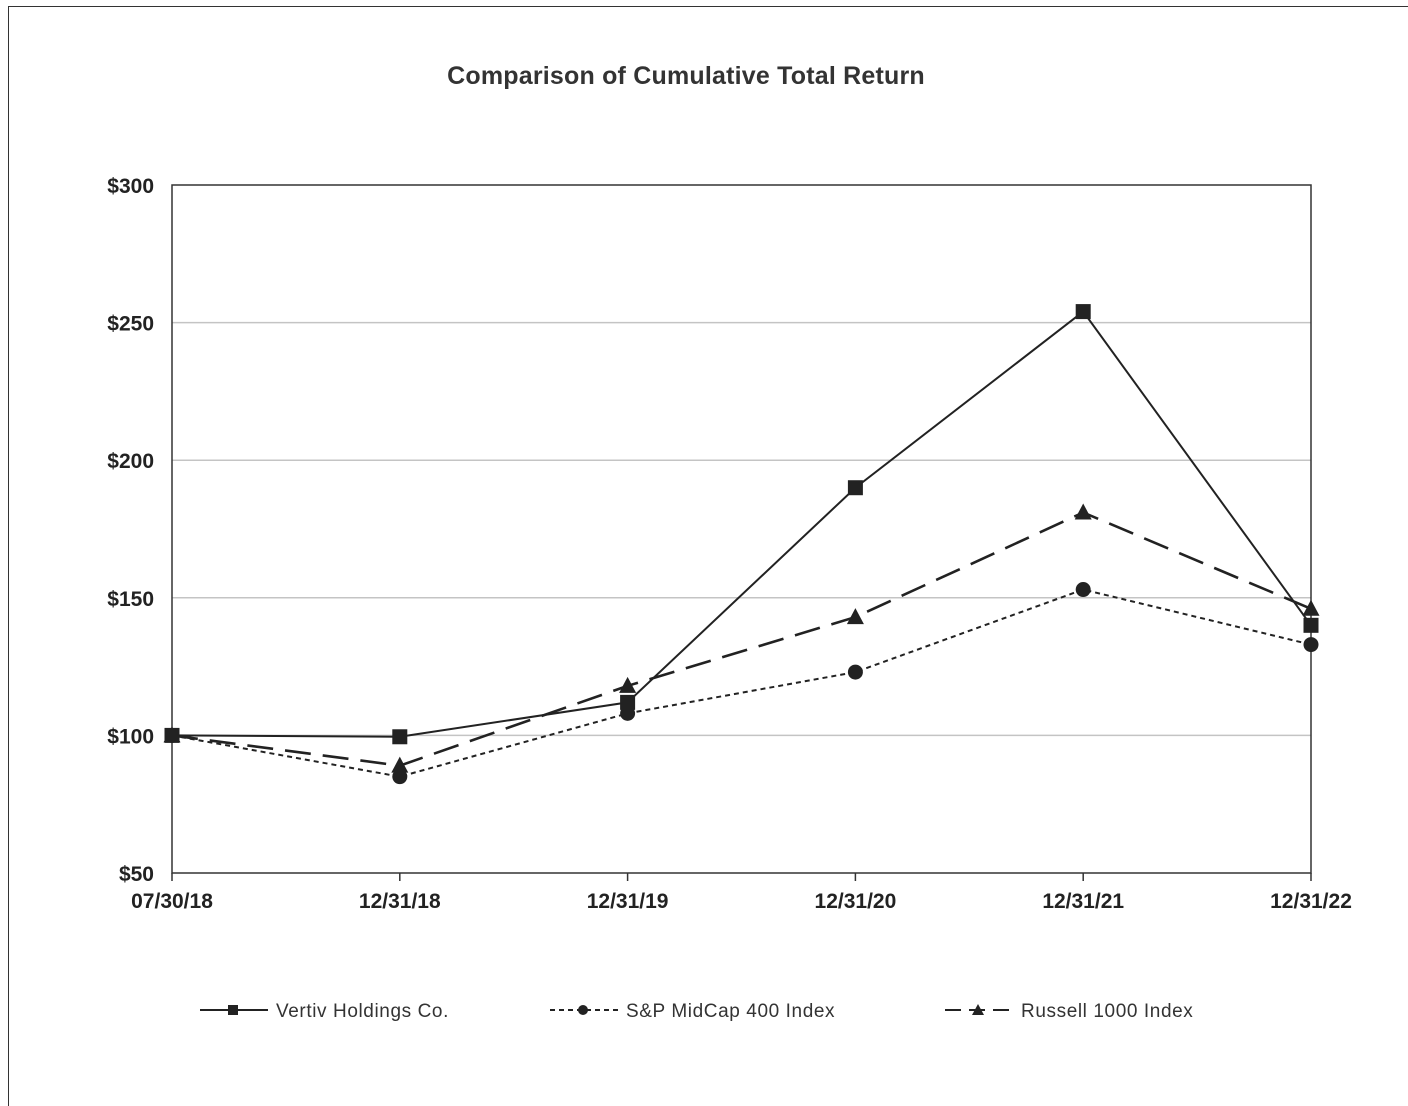 The height and width of the screenshot is (1106, 1408). What do you see at coordinates (730, 1011) in the screenshot?
I see `legend-label: S&P MidCap 400 Index` at bounding box center [730, 1011].